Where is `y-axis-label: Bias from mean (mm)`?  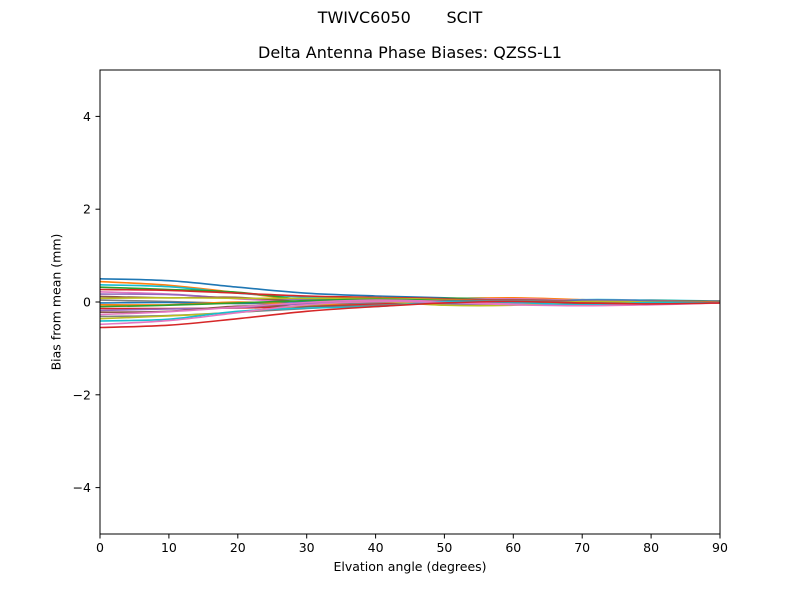
y-axis-label: Bias from mean (mm) is located at coordinates (56, 302).